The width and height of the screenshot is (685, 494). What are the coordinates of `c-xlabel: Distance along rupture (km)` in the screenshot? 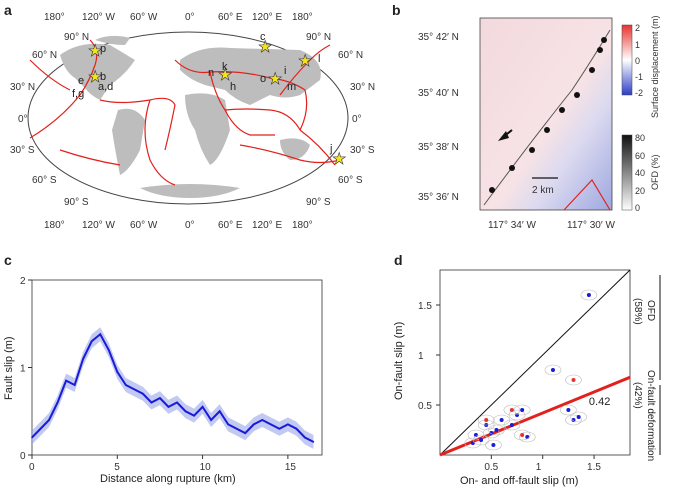 It's located at (168, 479).